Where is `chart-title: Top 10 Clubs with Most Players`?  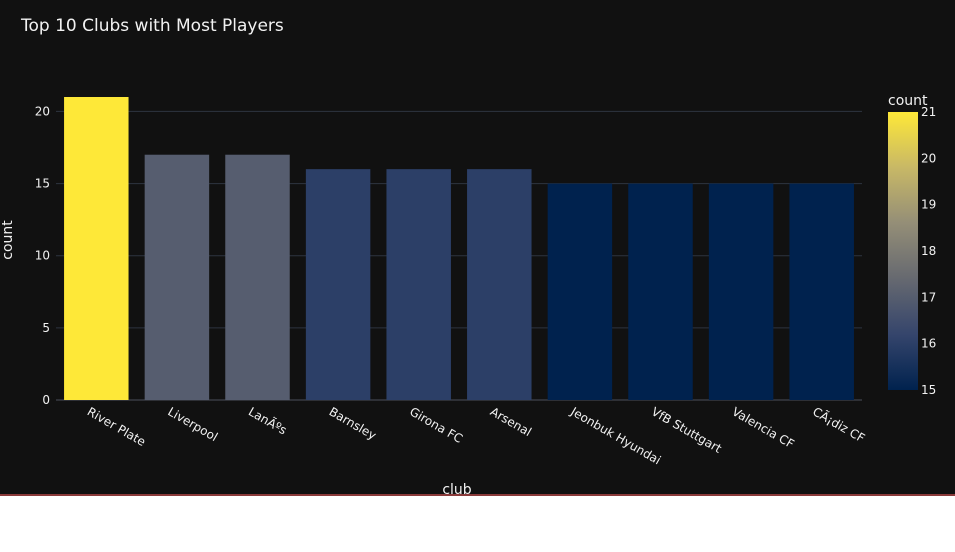
chart-title: Top 10 Clubs with Most Players is located at coordinates (152, 26).